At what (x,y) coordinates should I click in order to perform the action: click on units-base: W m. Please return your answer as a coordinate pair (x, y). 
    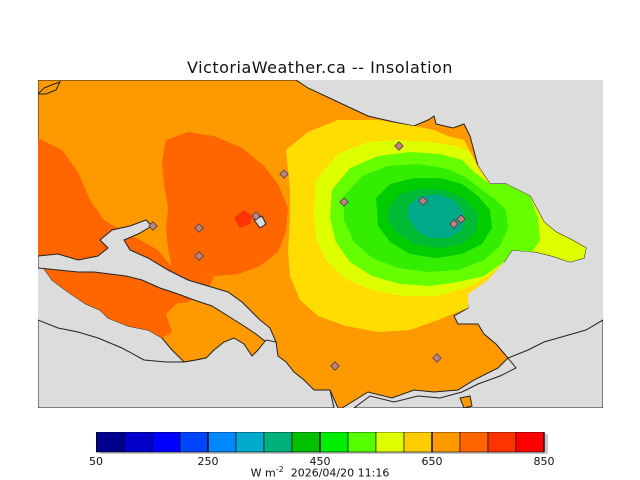
    Looking at the image, I should click on (263, 473).